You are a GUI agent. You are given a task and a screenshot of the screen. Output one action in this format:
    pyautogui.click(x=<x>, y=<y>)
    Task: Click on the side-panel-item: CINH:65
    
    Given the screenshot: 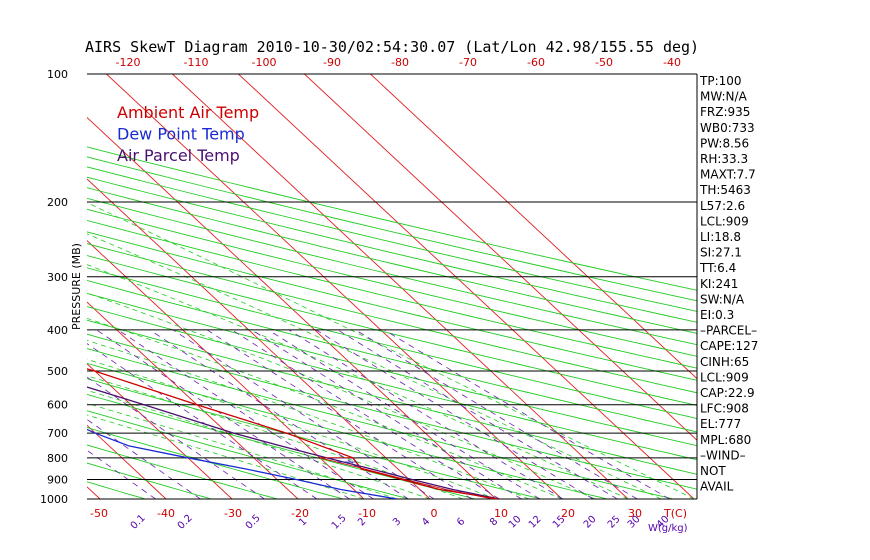 What is the action you would take?
    pyautogui.click(x=724, y=362)
    